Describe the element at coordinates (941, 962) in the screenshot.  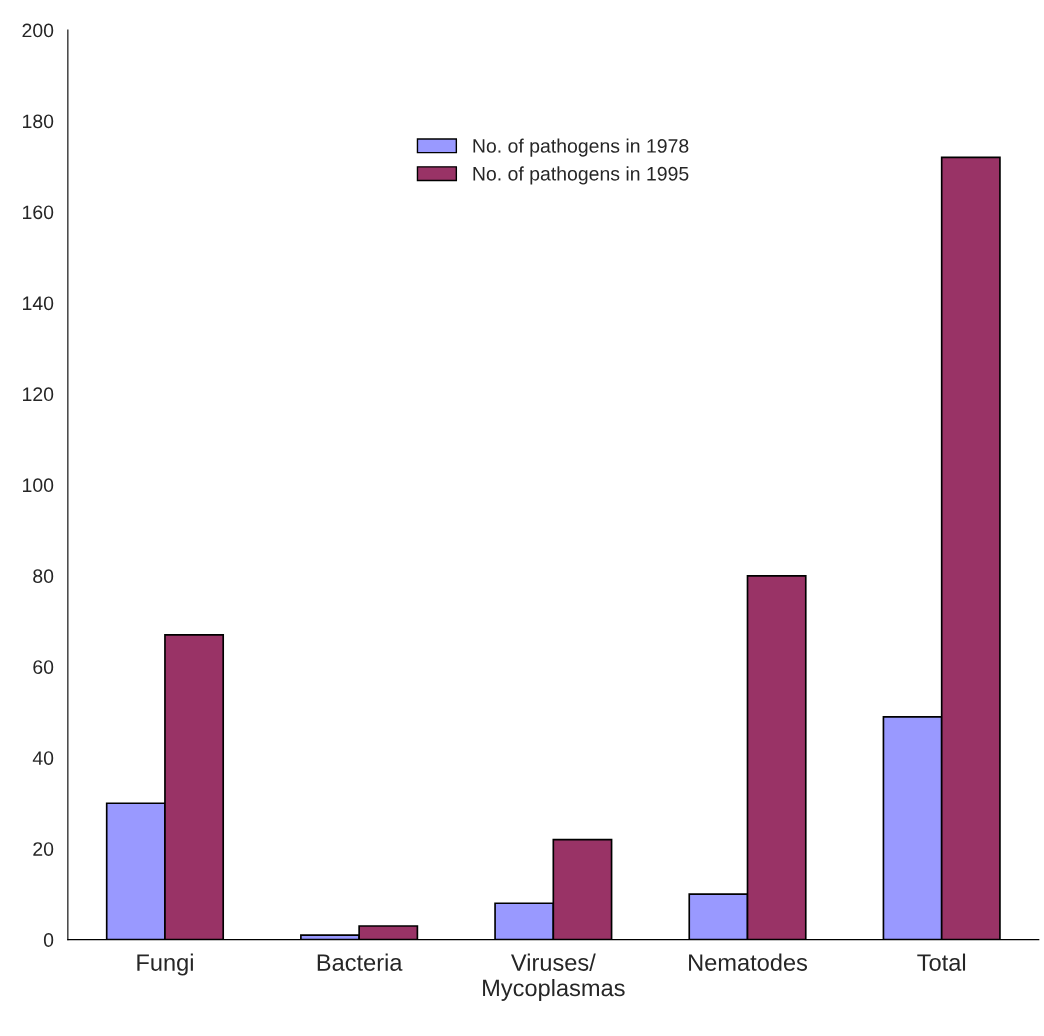
I see `x-tick-label: Total` at that location.